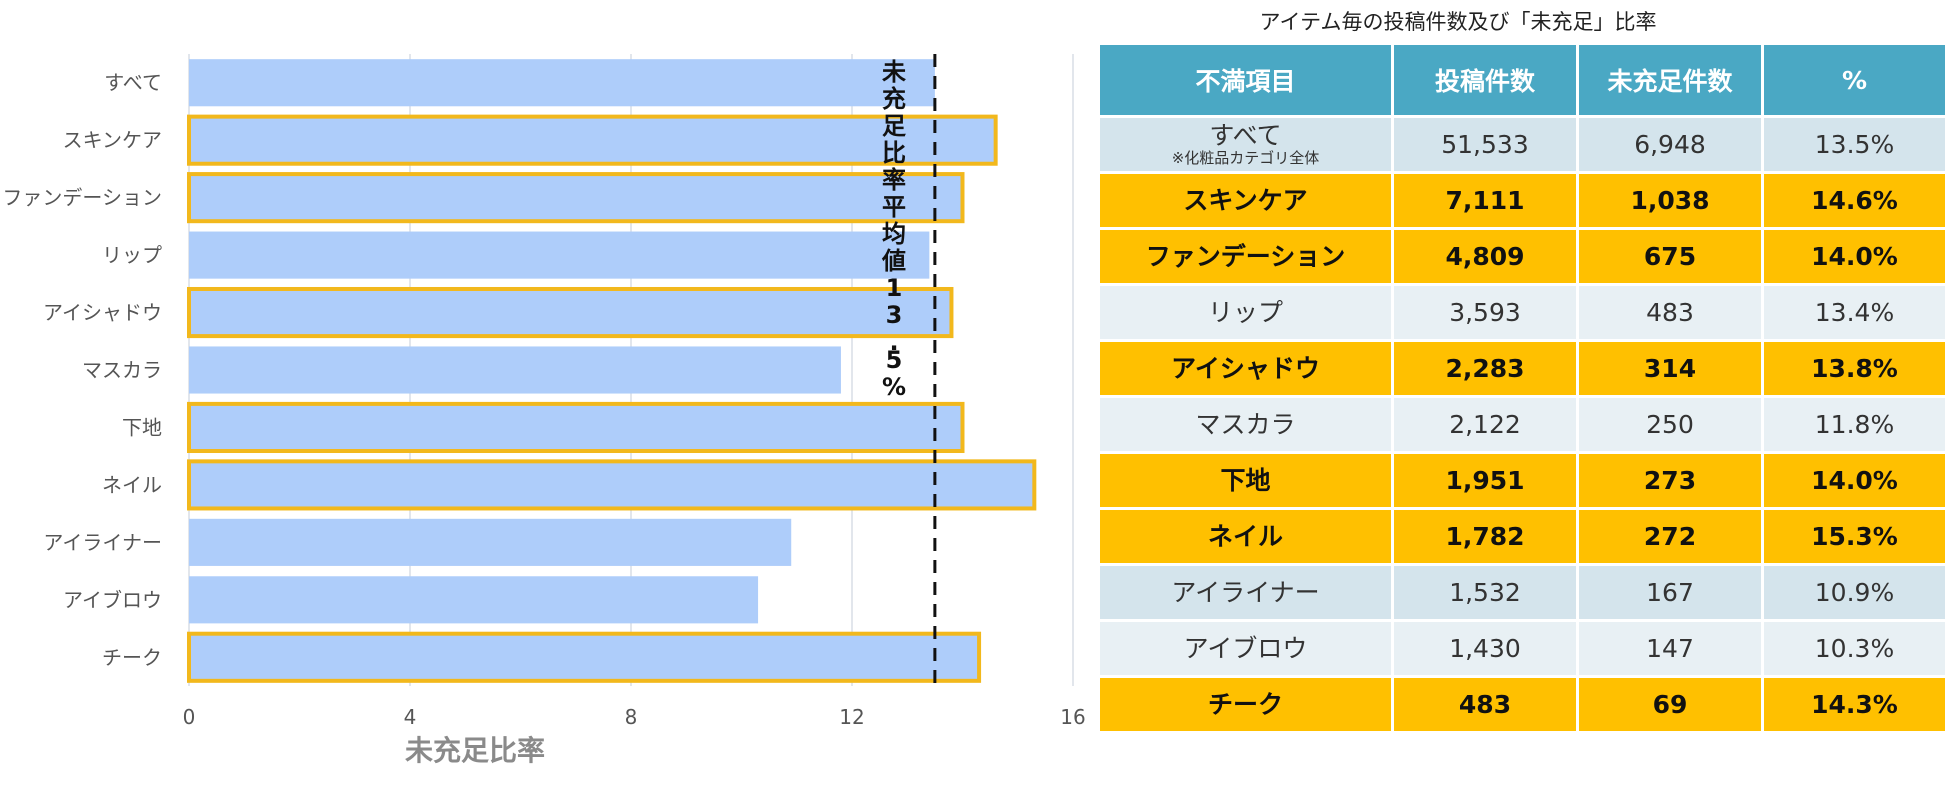 Image resolution: width=1950 pixels, height=787 pixels. What do you see at coordinates (132, 657) in the screenshot?
I see `category-label: チーク` at bounding box center [132, 657].